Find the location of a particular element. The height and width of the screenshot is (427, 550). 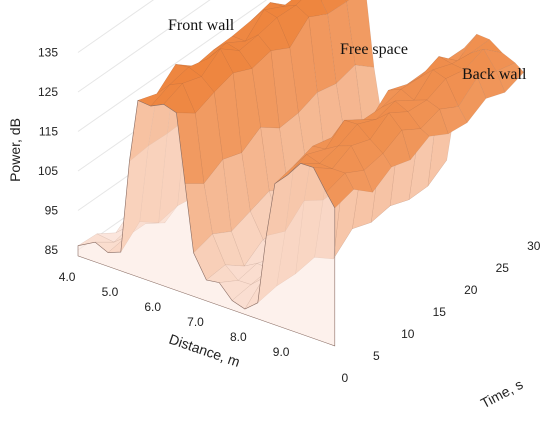

y-tick-label: 125 is located at coordinates (48, 92).